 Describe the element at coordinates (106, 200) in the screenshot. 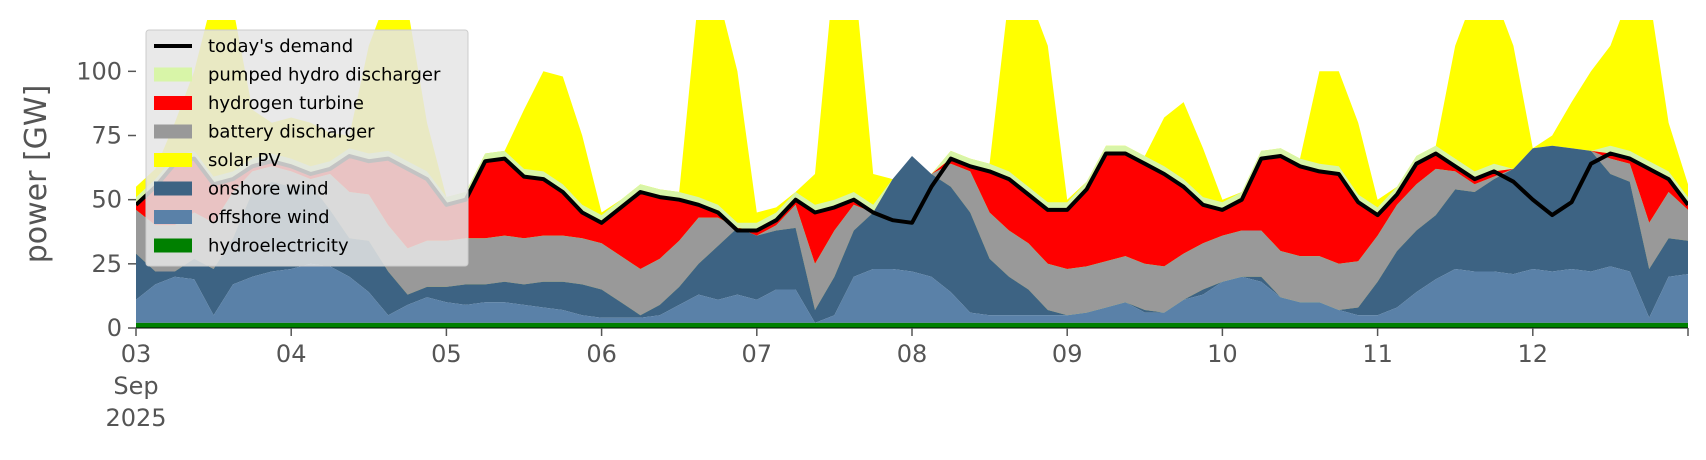

I see `y-tick-label: 50` at that location.